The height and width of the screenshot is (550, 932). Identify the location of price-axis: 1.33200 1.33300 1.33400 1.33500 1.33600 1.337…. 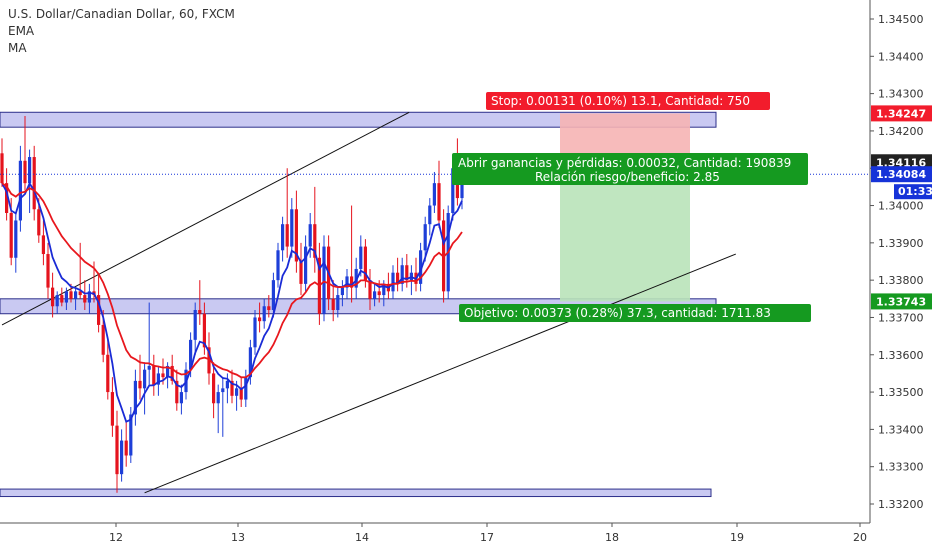
(900, 261).